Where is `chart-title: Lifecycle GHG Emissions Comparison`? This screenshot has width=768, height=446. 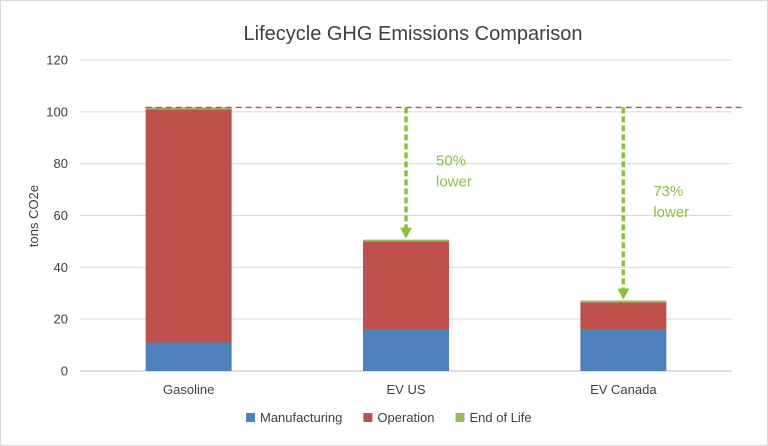
chart-title: Lifecycle GHG Emissions Comparison is located at coordinates (413, 34).